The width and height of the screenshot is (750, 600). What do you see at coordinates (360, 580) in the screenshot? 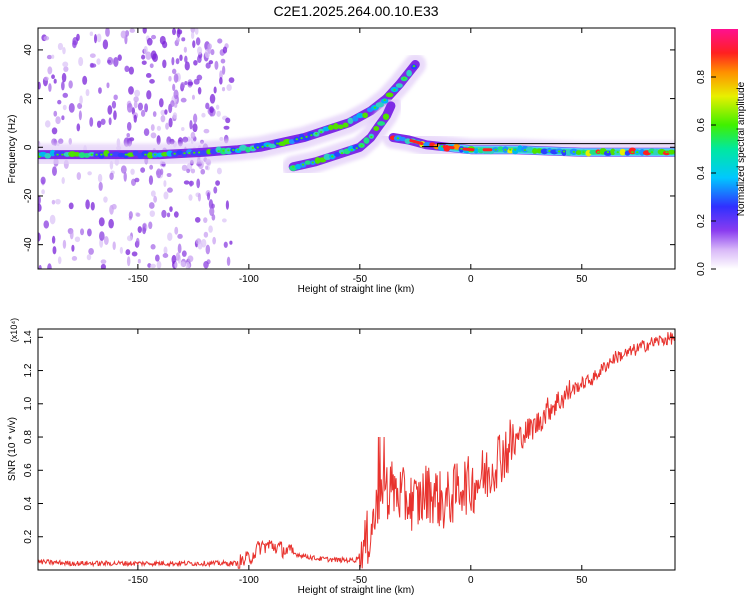
I see `x-tick-label: -50` at bounding box center [360, 580].